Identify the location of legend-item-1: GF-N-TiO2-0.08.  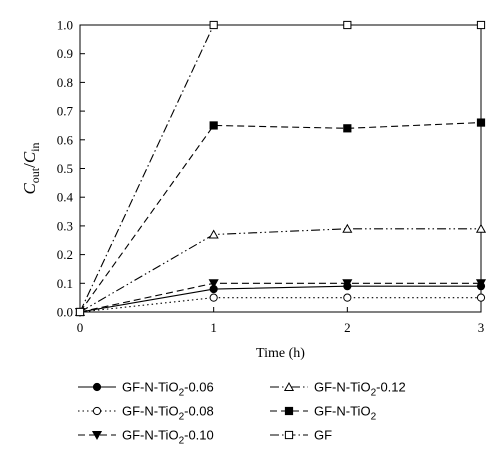
(146, 413).